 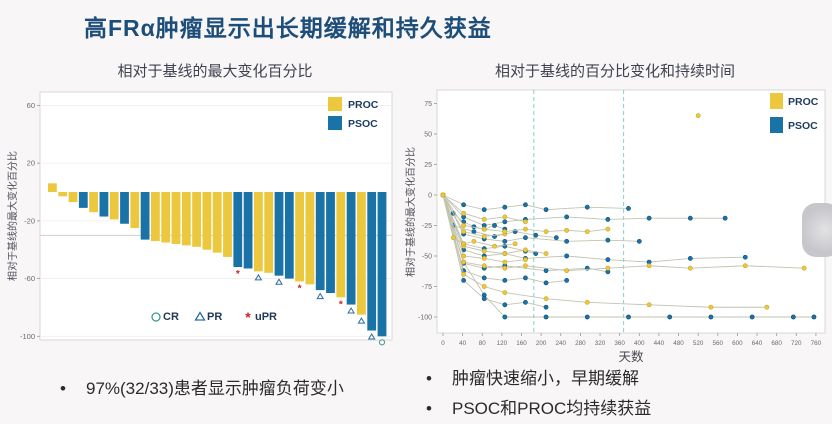 I want to click on left-bullet-list: • 97%(32/33)患者显示肿瘤负荷变小, so click(x=240, y=389).